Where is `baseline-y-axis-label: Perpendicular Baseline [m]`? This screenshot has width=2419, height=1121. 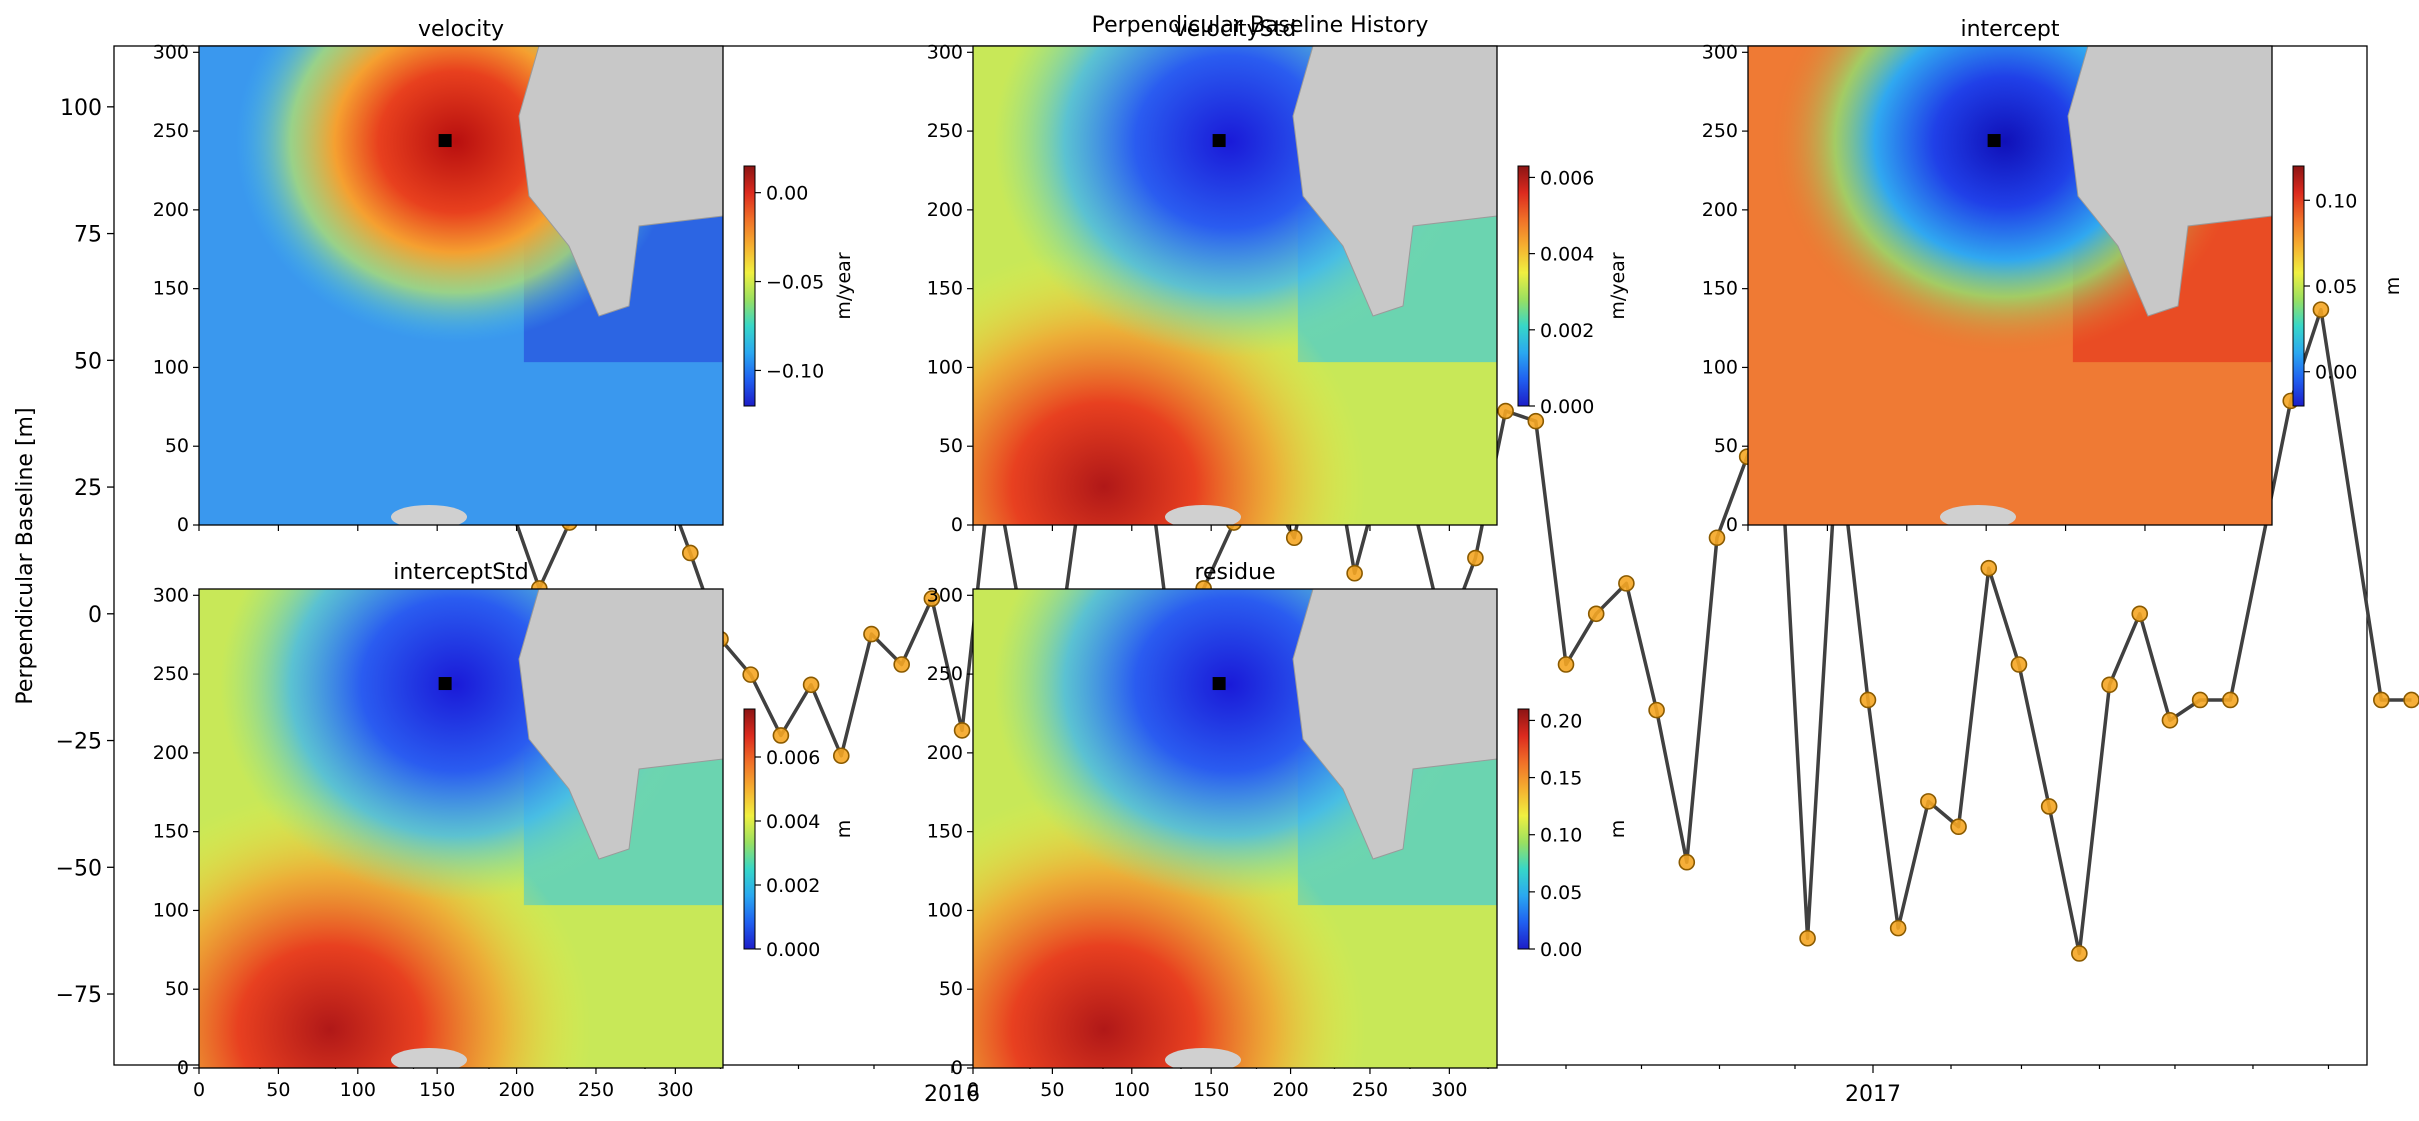 baseline-y-axis-label: Perpendicular Baseline [m] is located at coordinates (25, 555).